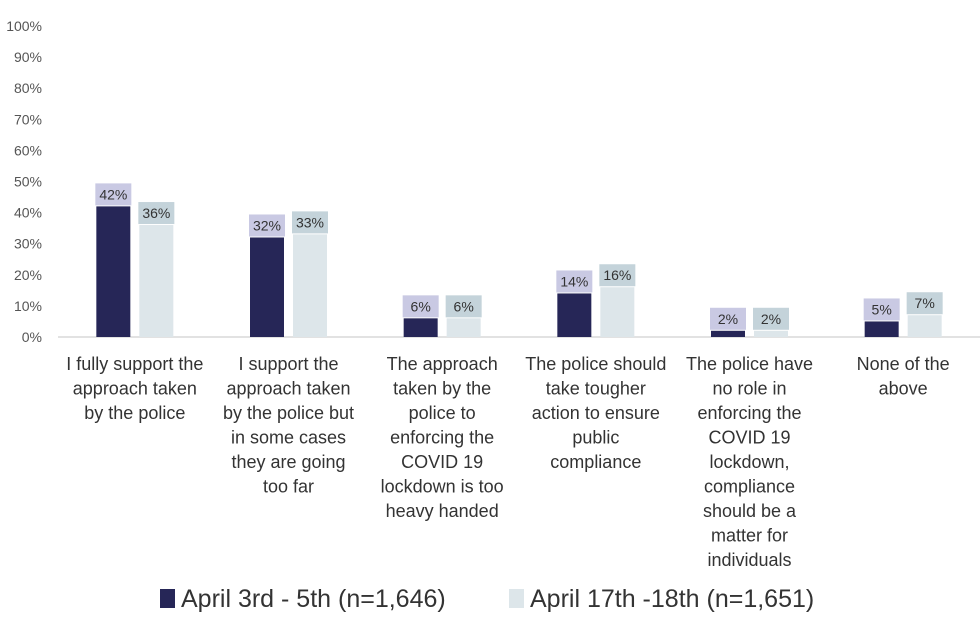 The height and width of the screenshot is (623, 980). What do you see at coordinates (595, 364) in the screenshot?
I see `category-label-line: The police should` at bounding box center [595, 364].